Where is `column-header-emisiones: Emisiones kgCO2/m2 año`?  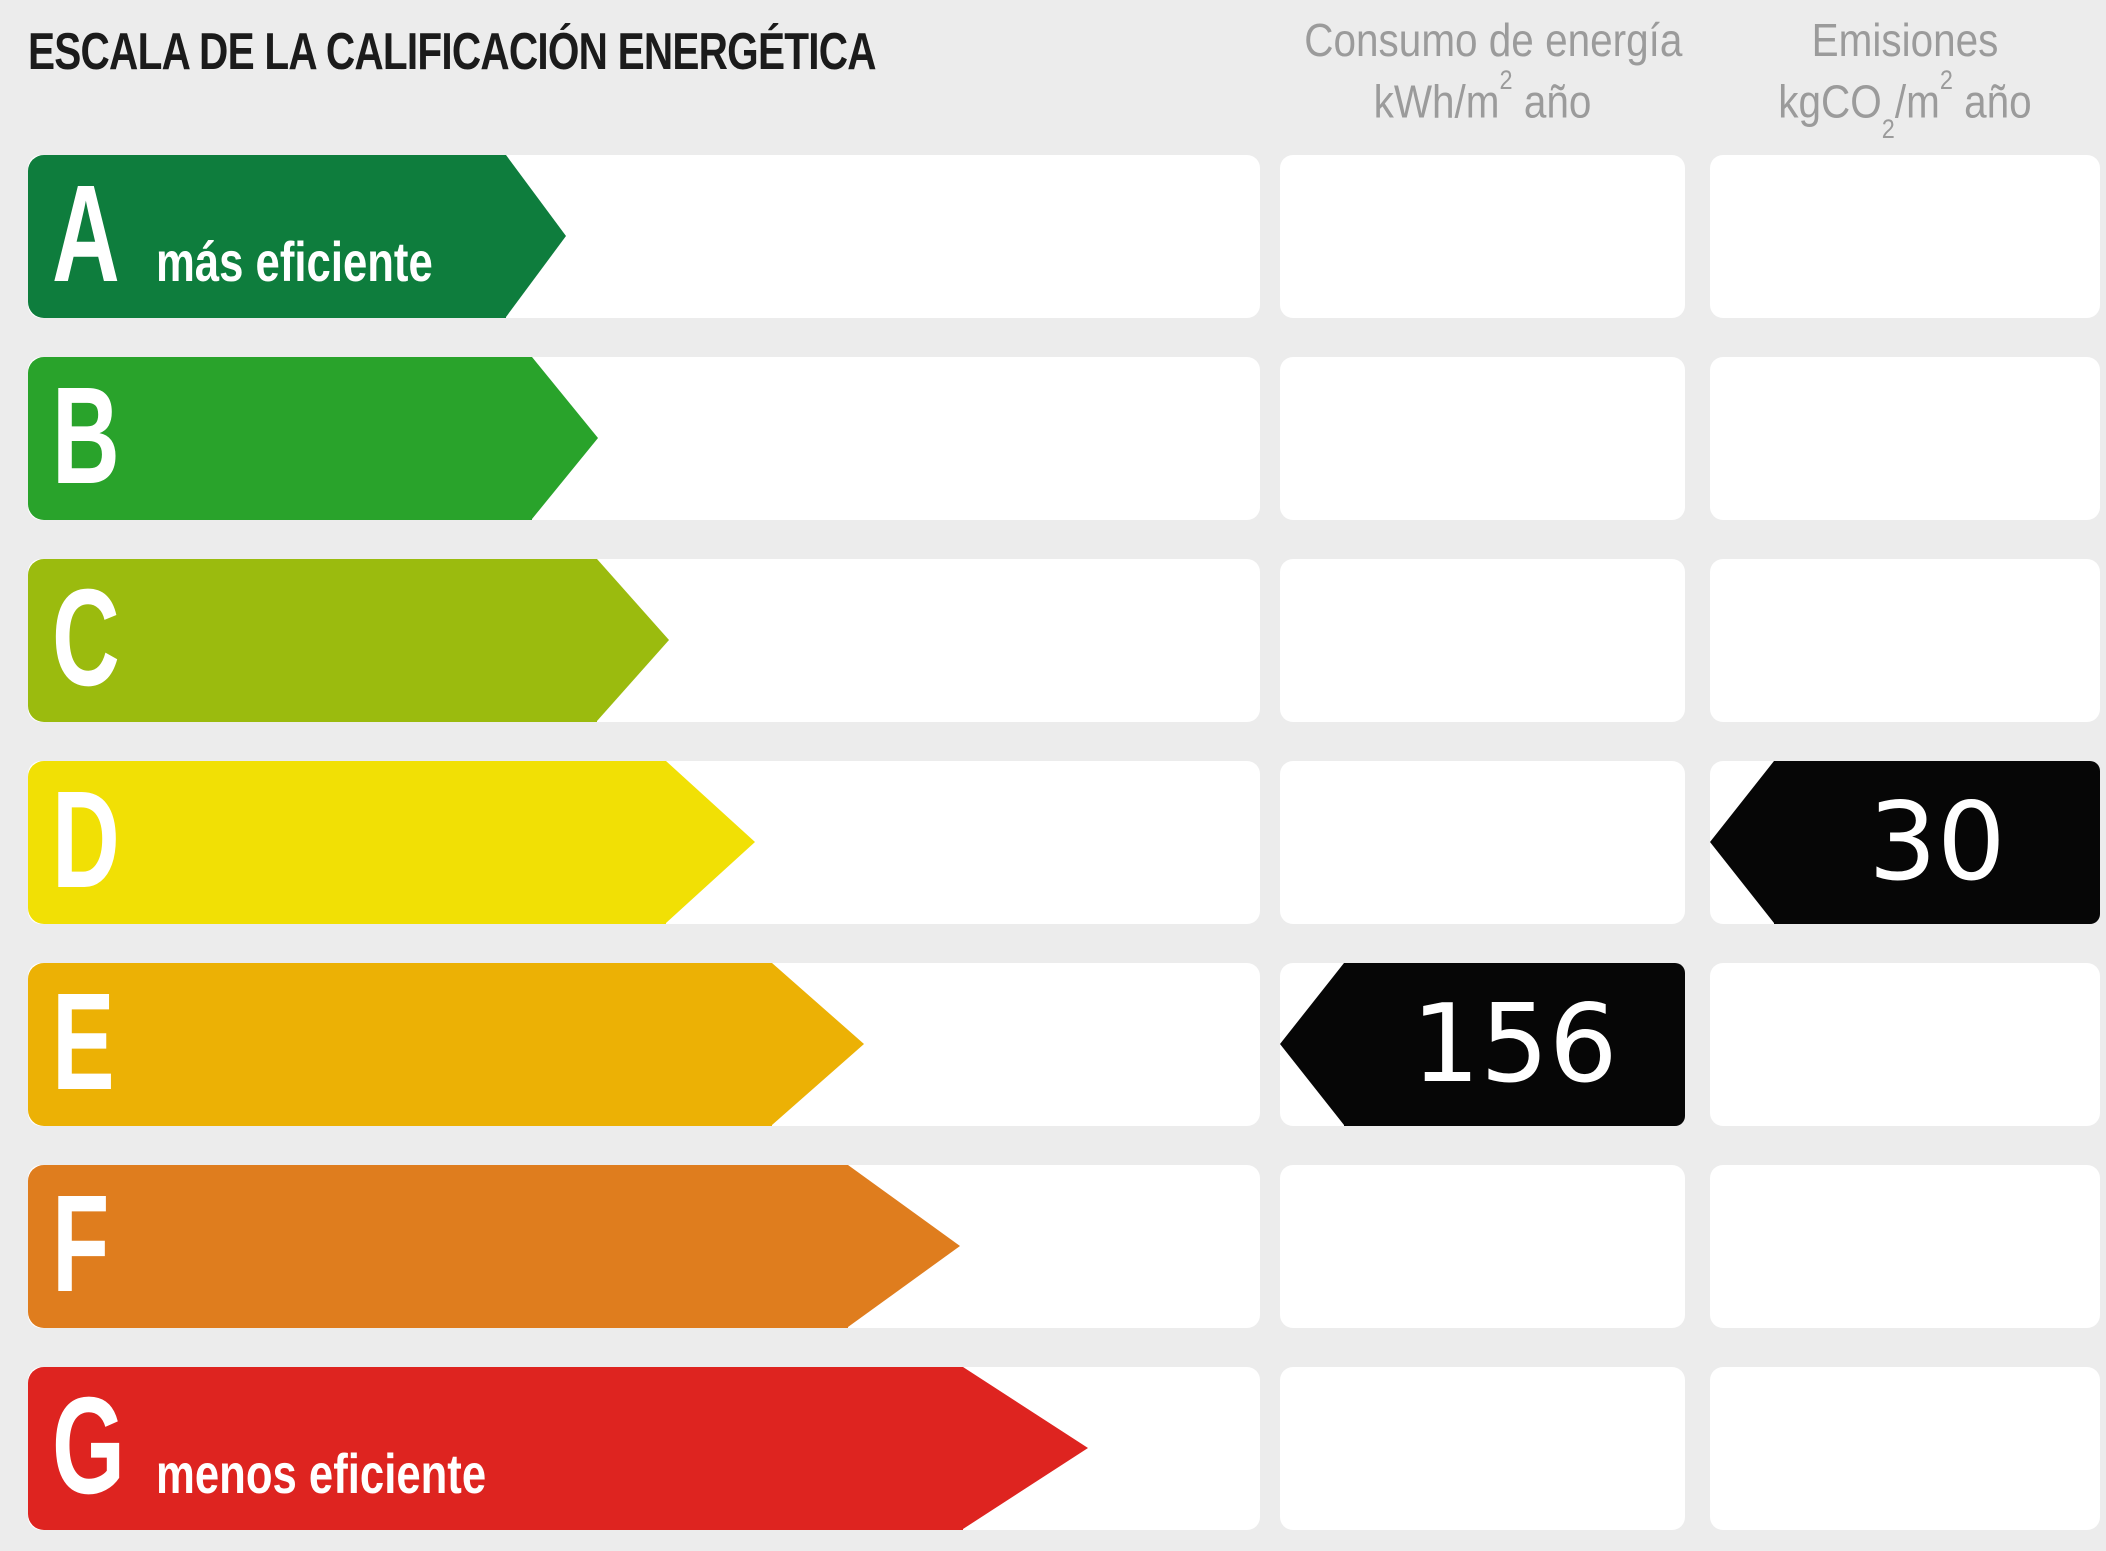 column-header-emisiones: Emisiones kgCO2/m2 año is located at coordinates (1905, 72).